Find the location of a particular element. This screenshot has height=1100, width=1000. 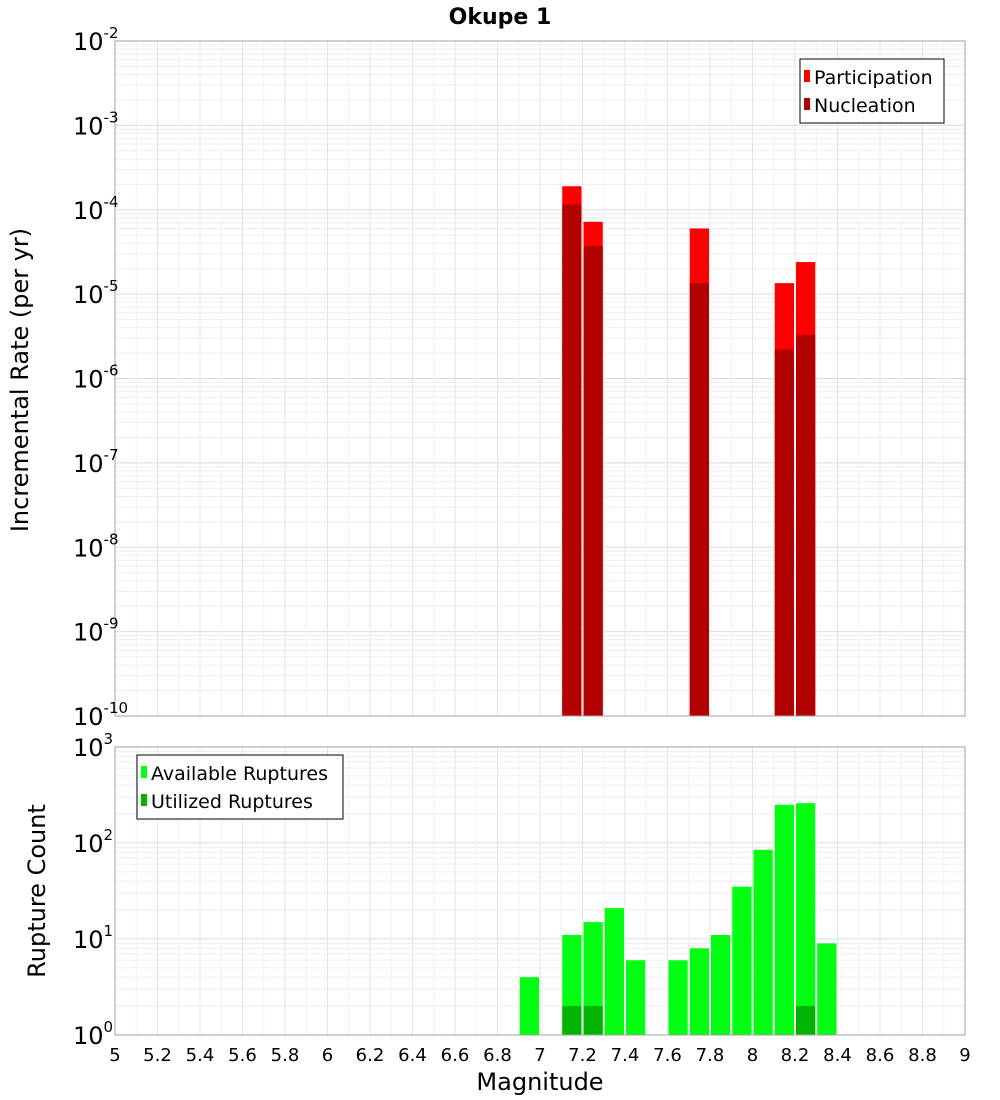

top-y-tick-label: 10⁻¹⁰ is located at coordinates (100, 715).